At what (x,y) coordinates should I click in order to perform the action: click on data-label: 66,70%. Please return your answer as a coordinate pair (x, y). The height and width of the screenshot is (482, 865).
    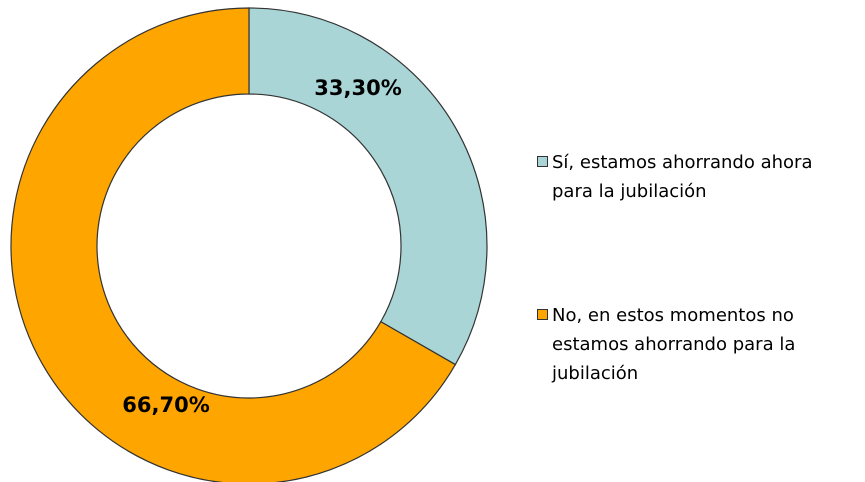
    Looking at the image, I should click on (165, 405).